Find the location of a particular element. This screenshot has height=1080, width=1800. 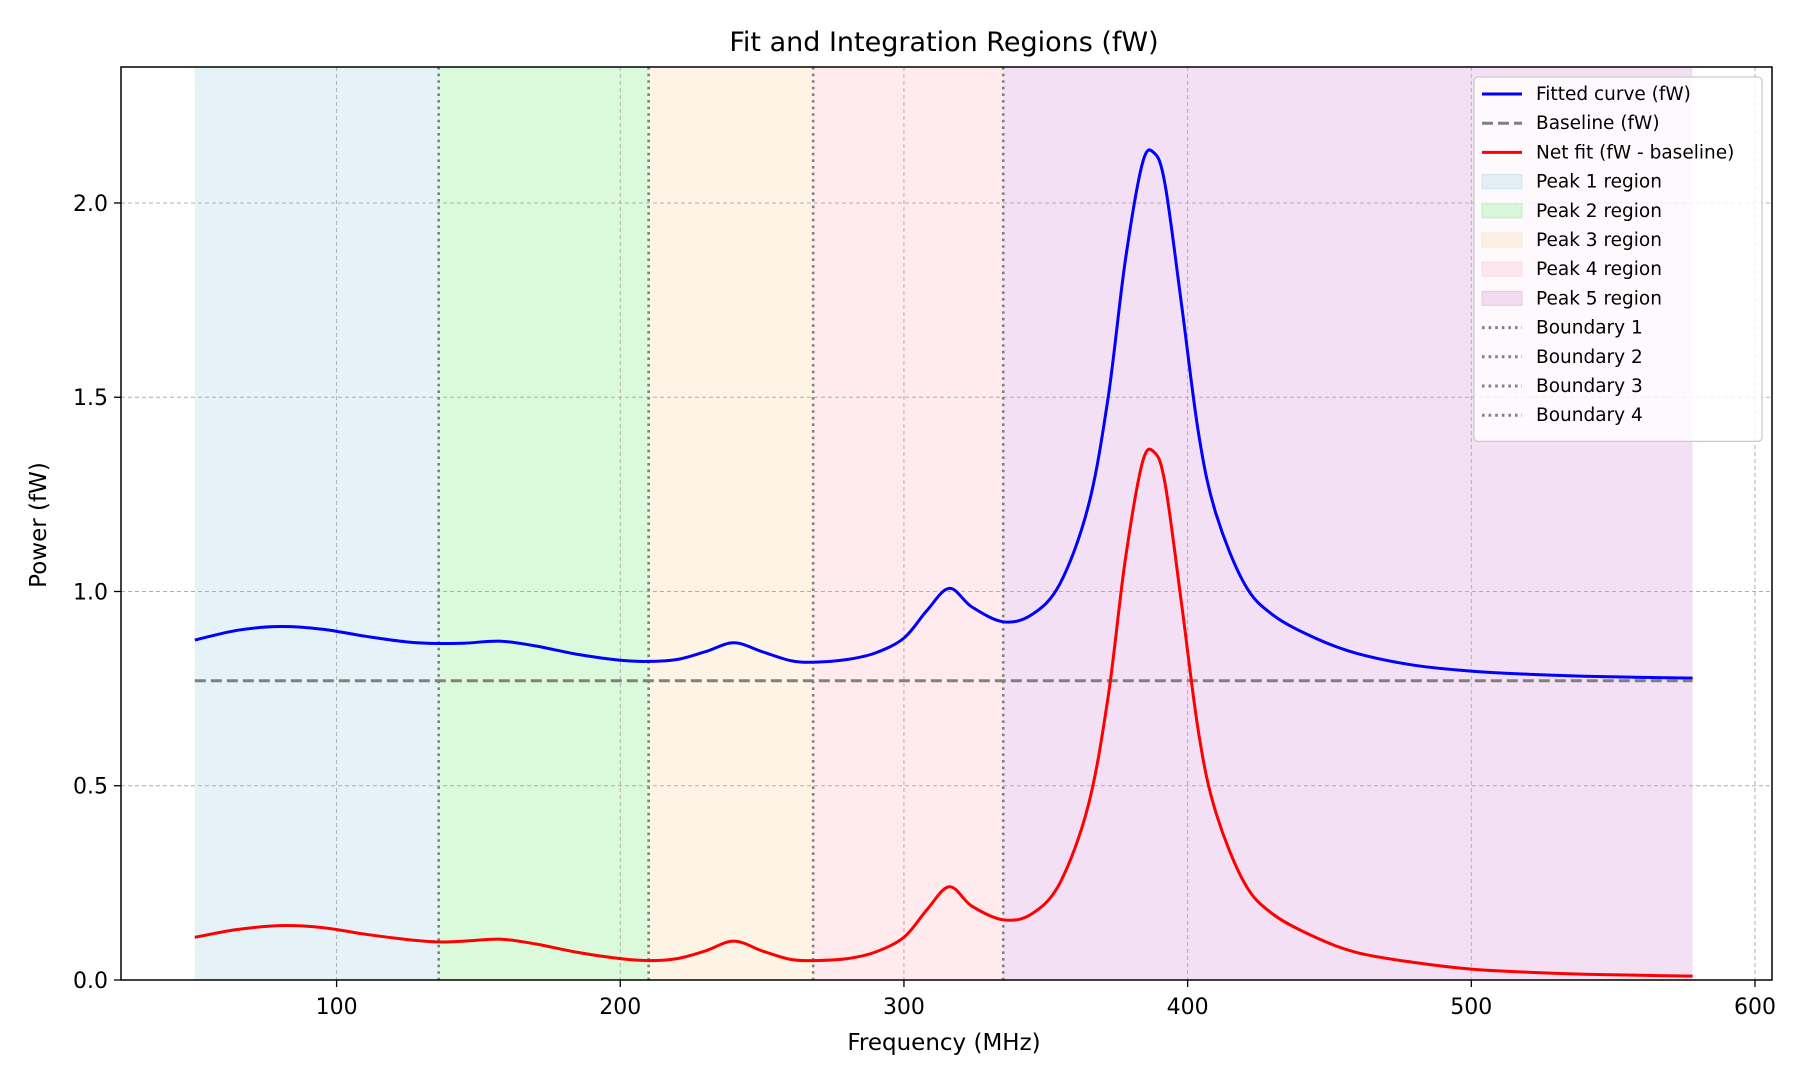

y-axis: 0.0 0.5 1.0 1.5 2.0 is located at coordinates (97, 593).